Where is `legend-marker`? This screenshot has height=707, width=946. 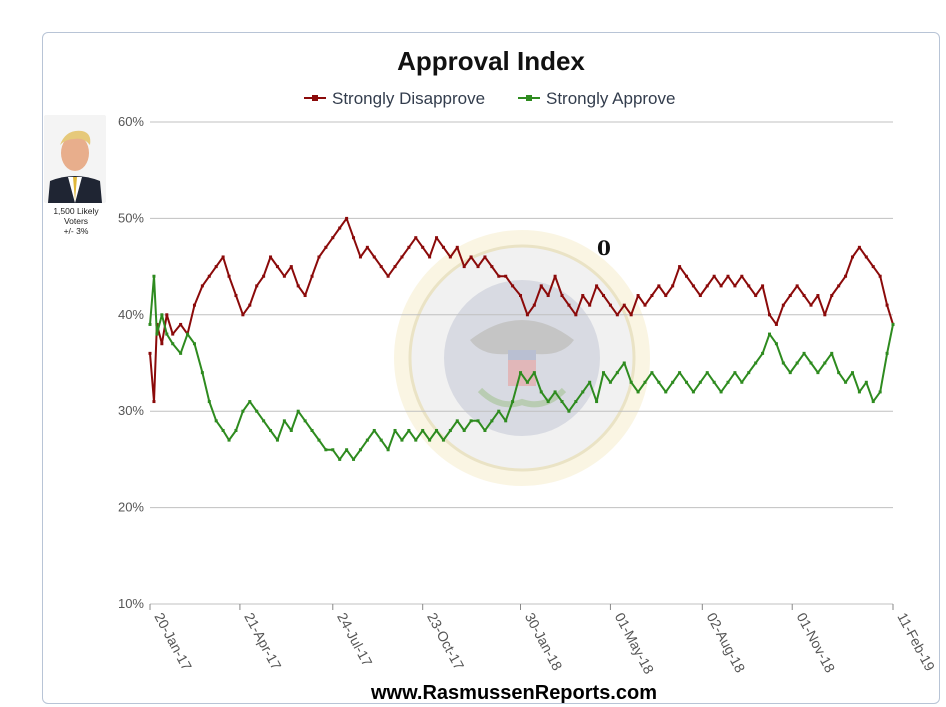
legend-marker is located at coordinates (315, 98).